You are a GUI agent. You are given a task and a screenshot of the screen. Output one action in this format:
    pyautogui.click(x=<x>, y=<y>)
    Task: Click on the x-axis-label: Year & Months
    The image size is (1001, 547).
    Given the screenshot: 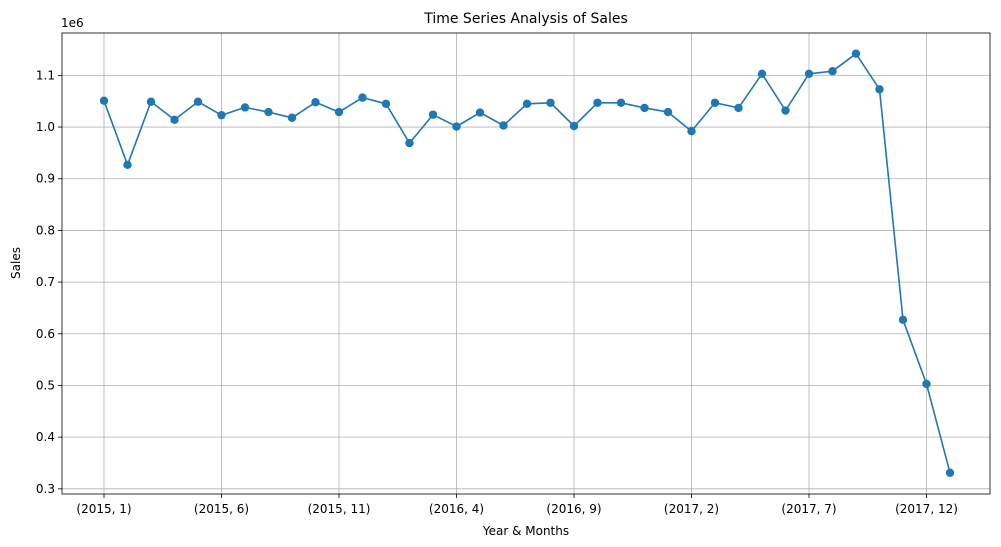 What is the action you would take?
    pyautogui.click(x=525, y=531)
    